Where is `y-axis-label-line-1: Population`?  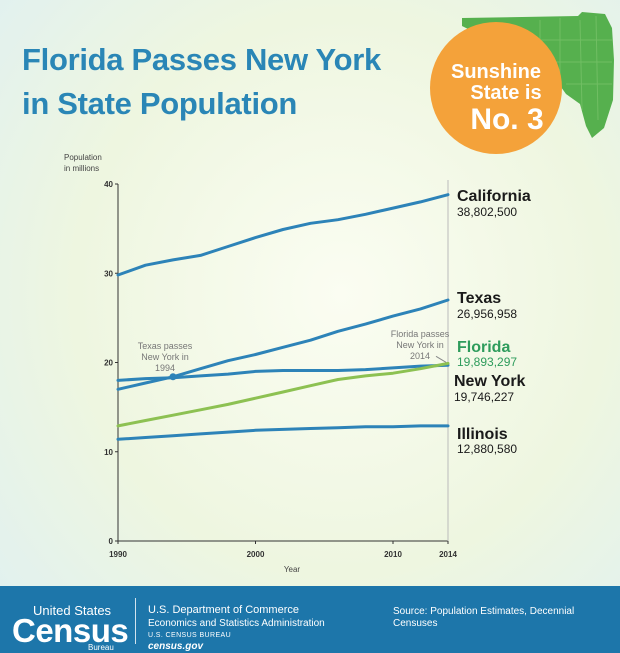 y-axis-label-line-1: Population is located at coordinates (83, 157).